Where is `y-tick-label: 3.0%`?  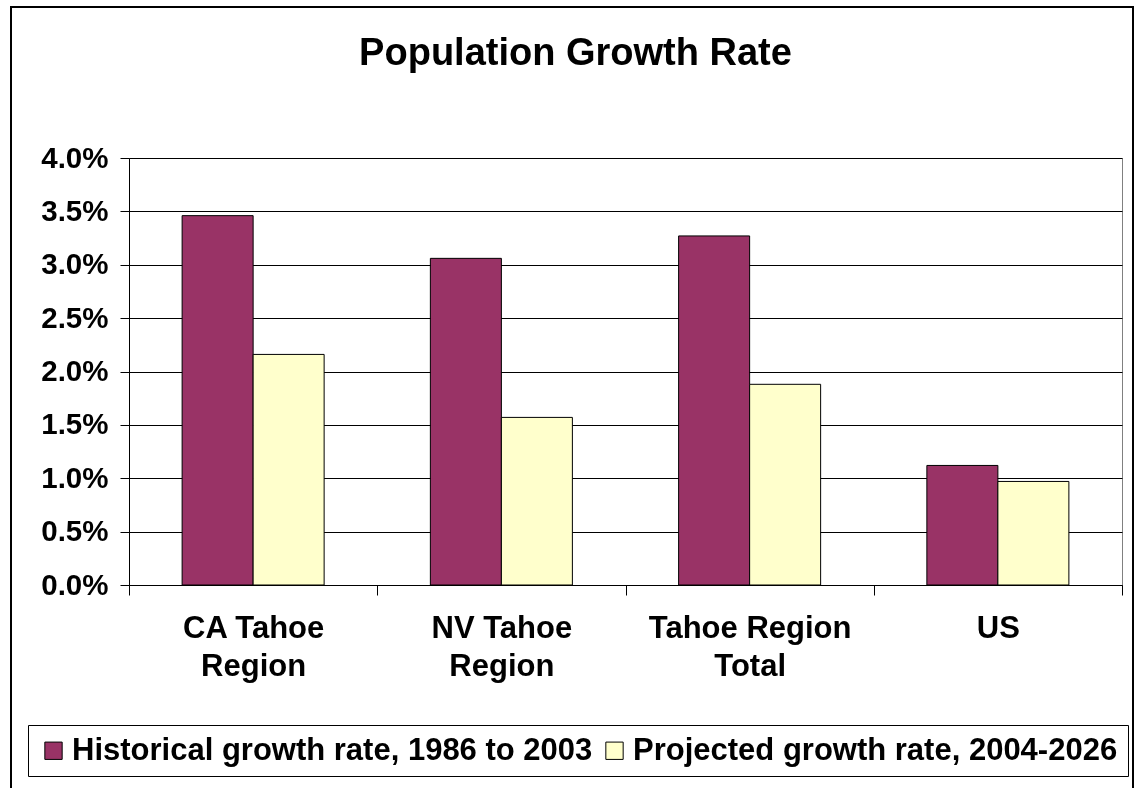
y-tick-label: 3.0% is located at coordinates (75, 264).